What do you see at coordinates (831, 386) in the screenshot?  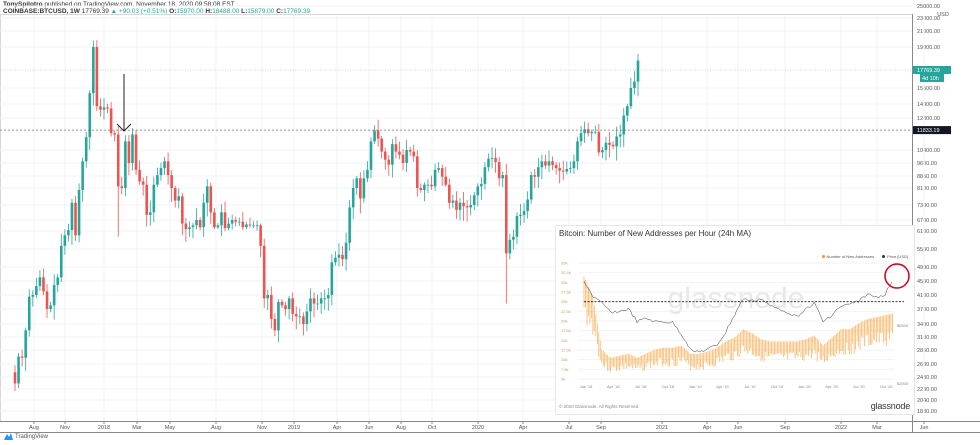 I see `inset-x-label: Apr '20` at bounding box center [831, 386].